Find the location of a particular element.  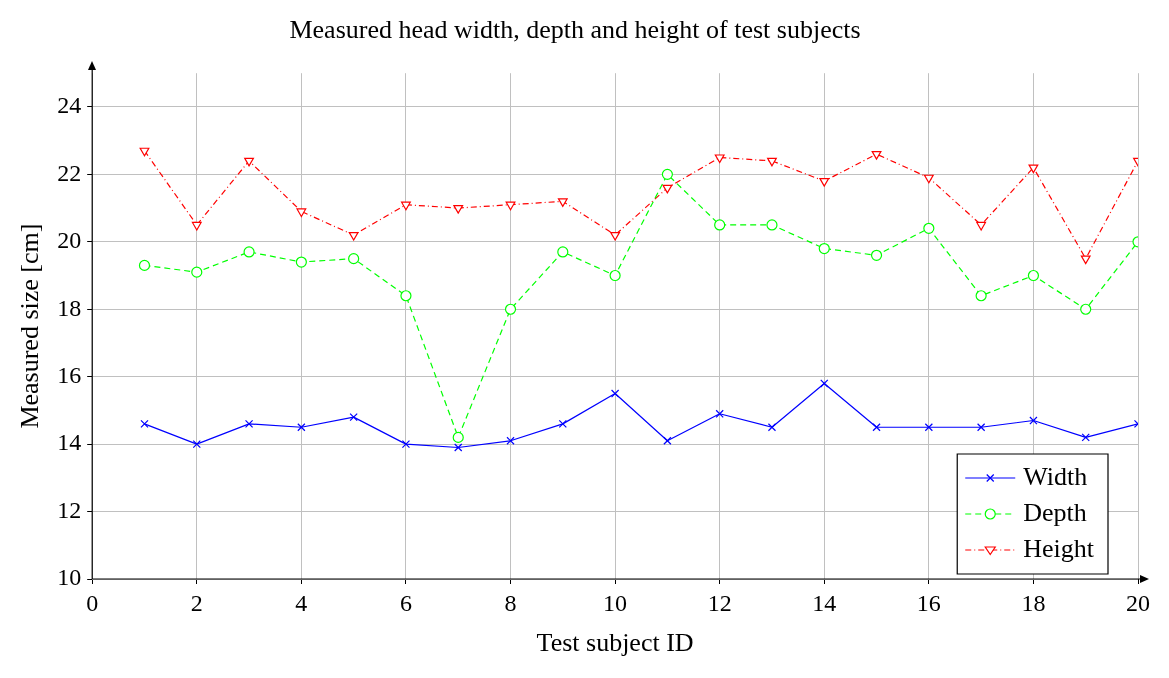

legend-label: Width is located at coordinates (1055, 476).